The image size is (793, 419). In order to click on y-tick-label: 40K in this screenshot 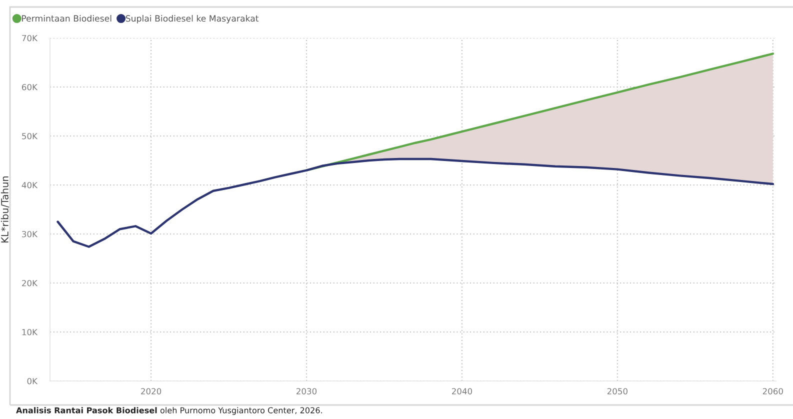, I will do `click(30, 185)`.